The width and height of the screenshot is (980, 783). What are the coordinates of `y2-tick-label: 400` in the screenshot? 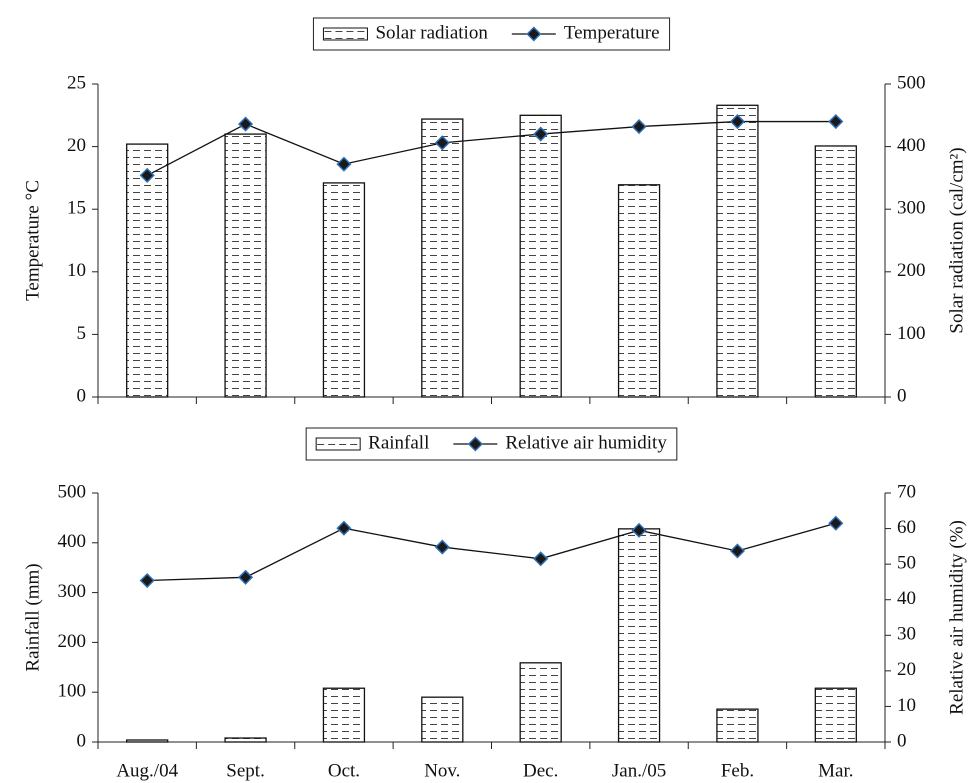 It's located at (911, 145).